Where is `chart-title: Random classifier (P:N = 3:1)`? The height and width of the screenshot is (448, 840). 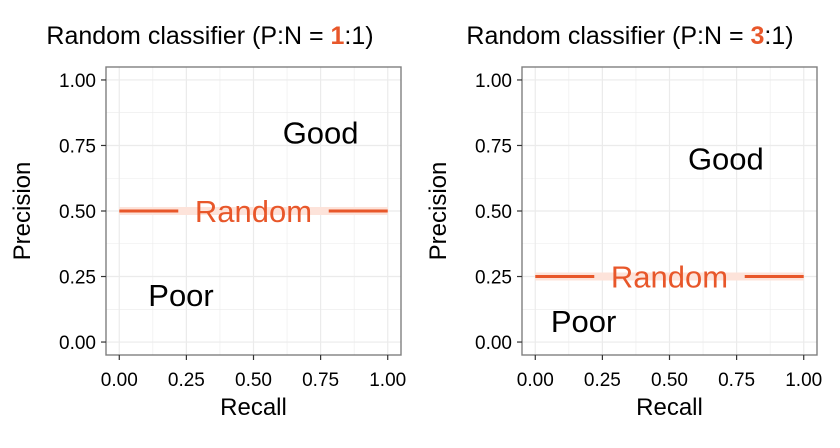
chart-title: Random classifier (P:N = 3:1) is located at coordinates (630, 36).